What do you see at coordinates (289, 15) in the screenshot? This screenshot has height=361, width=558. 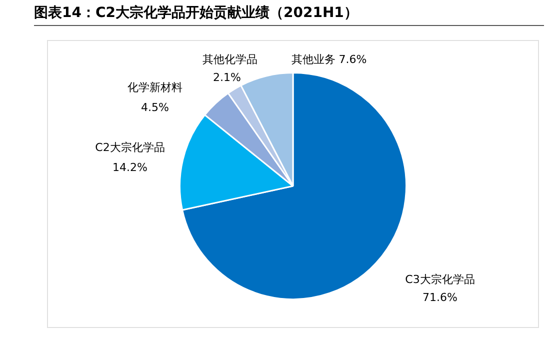 I see `chart-title: 图表14：C2大宗化学品开始贡献业绩（2021H1）` at bounding box center [289, 15].